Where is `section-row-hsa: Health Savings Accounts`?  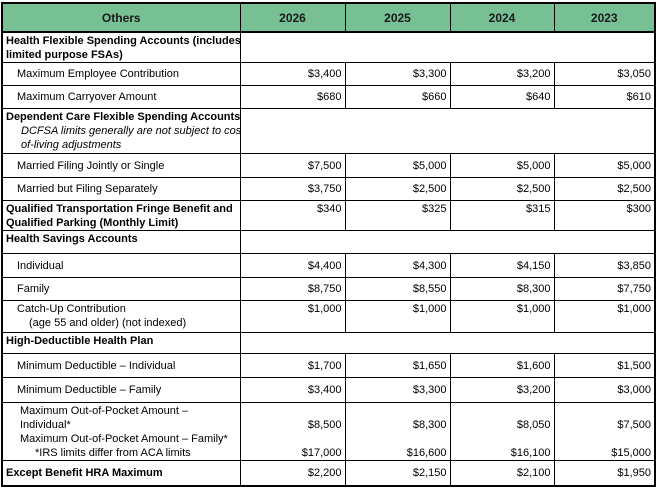 section-row-hsa: Health Savings Accounts is located at coordinates (328, 242).